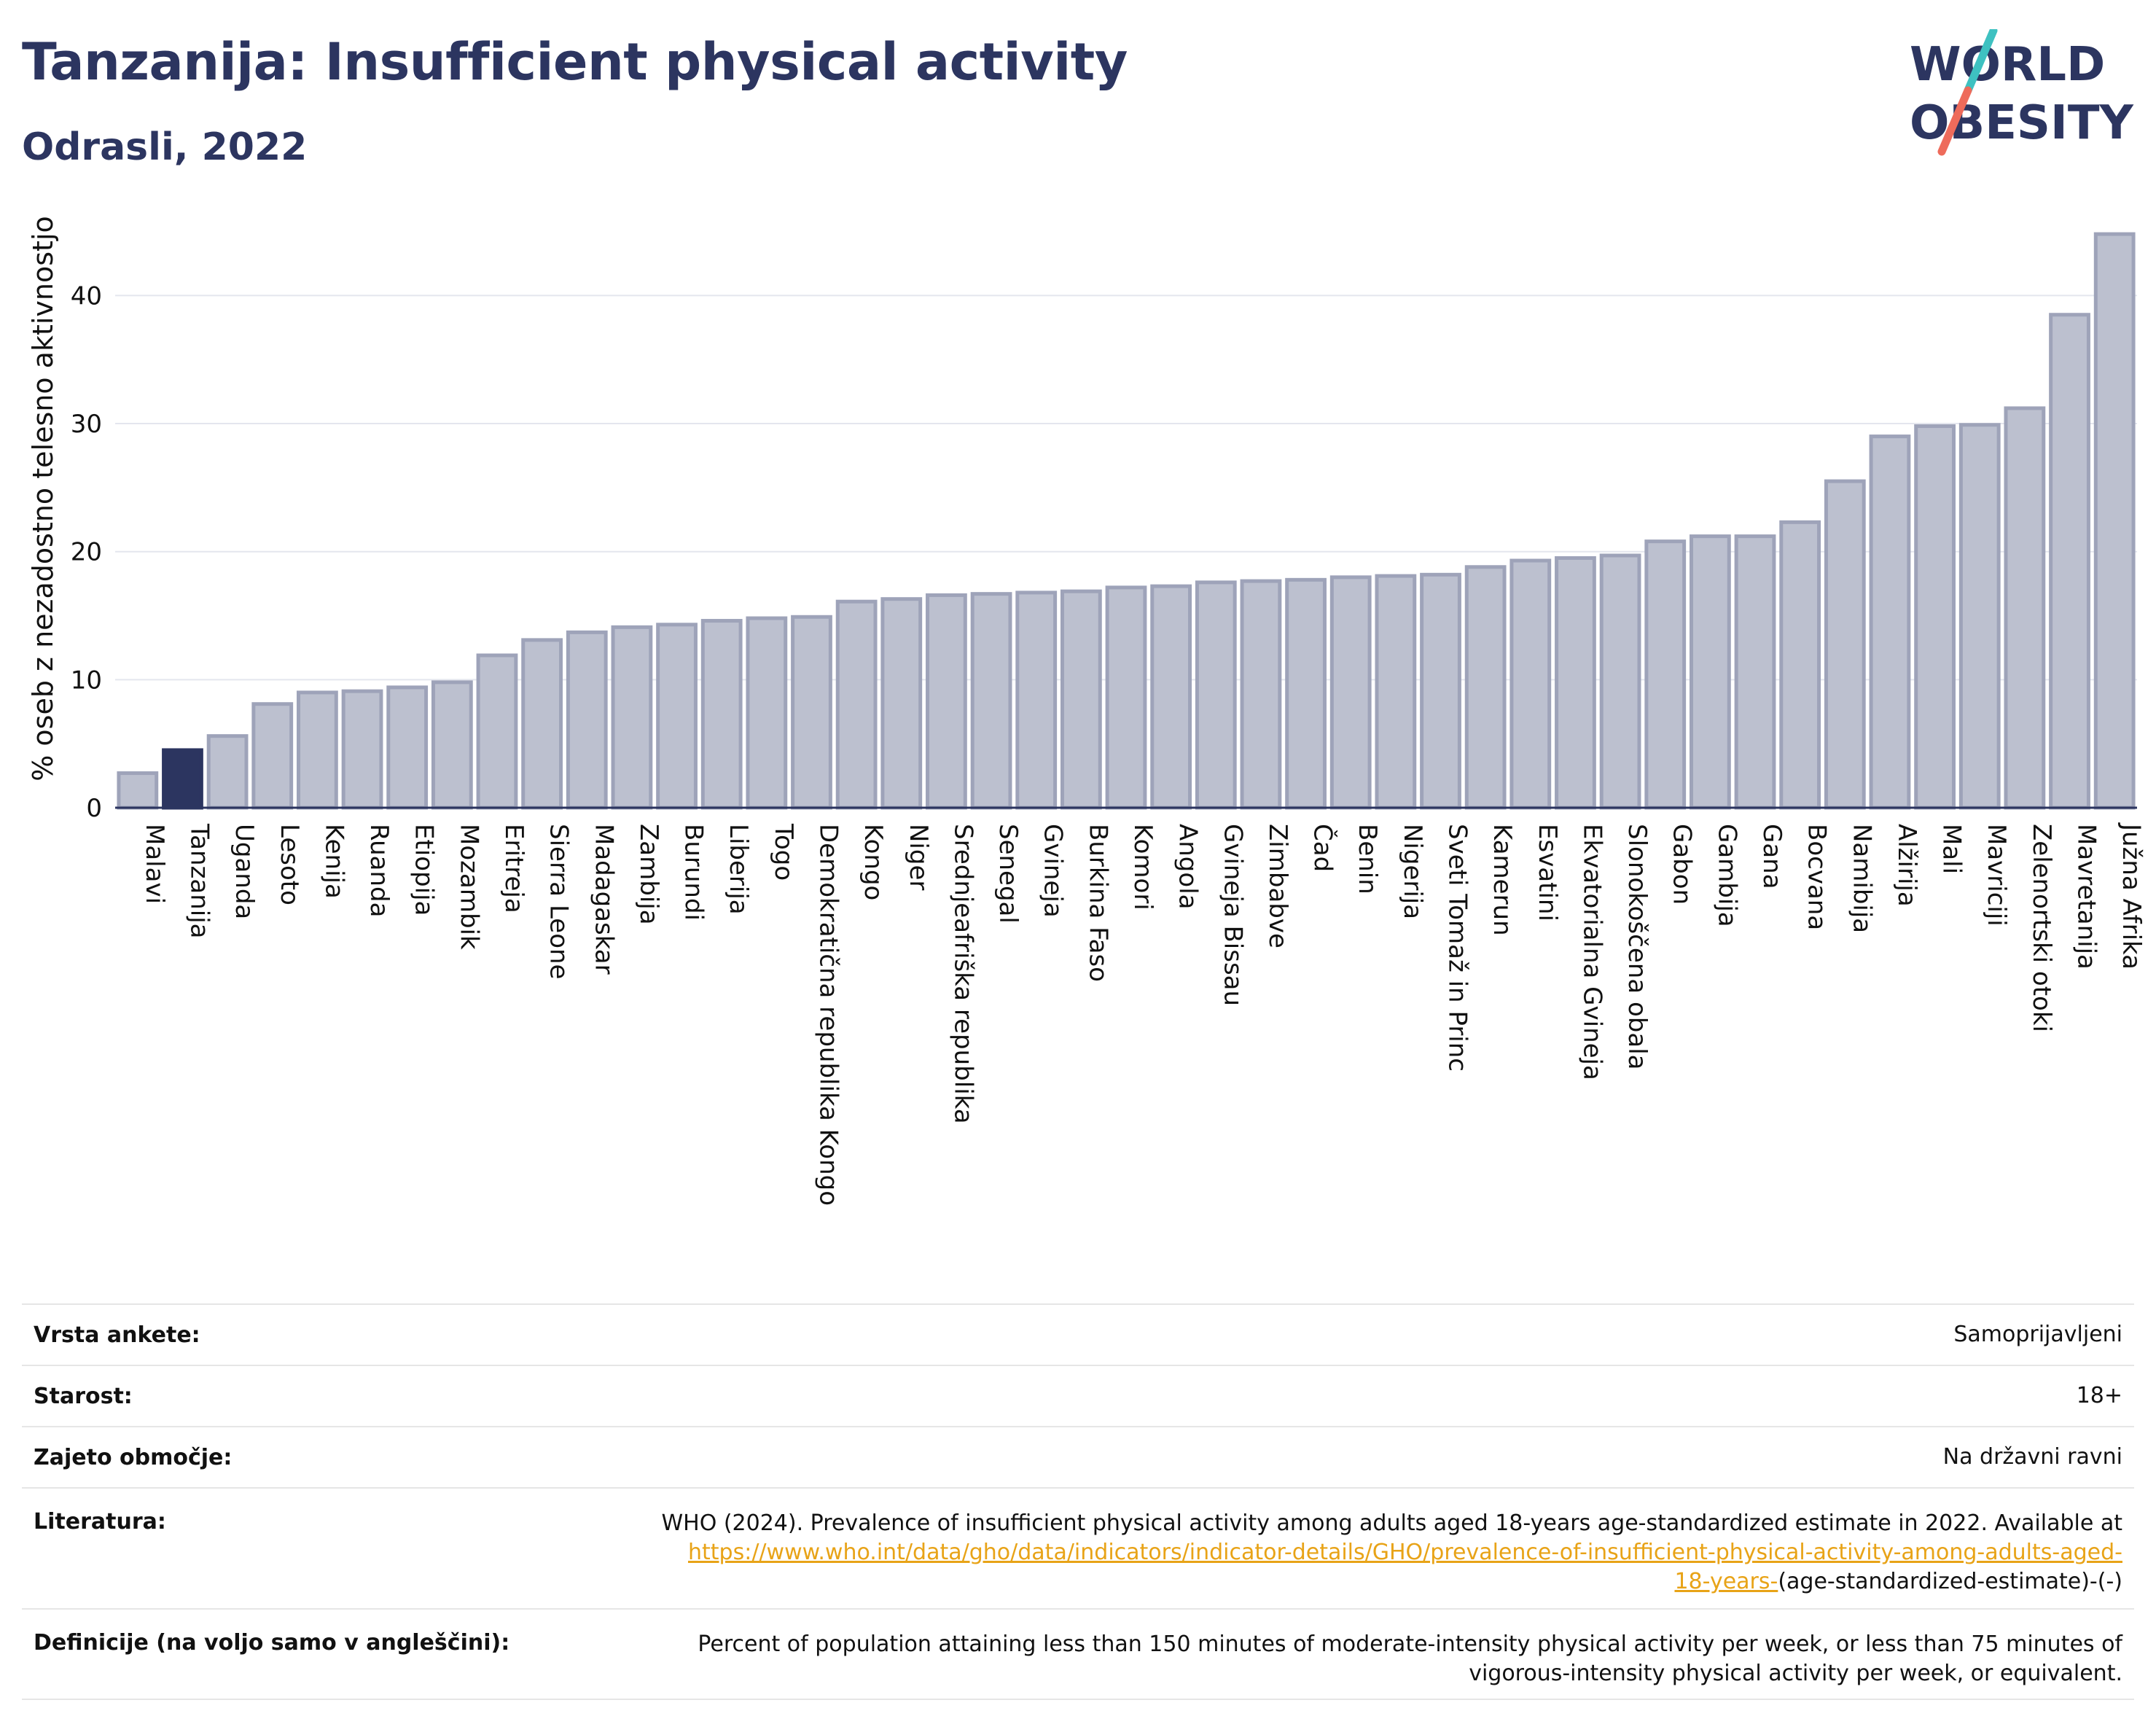  Describe the element at coordinates (738, 869) in the screenshot. I see `x-tick-label: Liberija` at that location.